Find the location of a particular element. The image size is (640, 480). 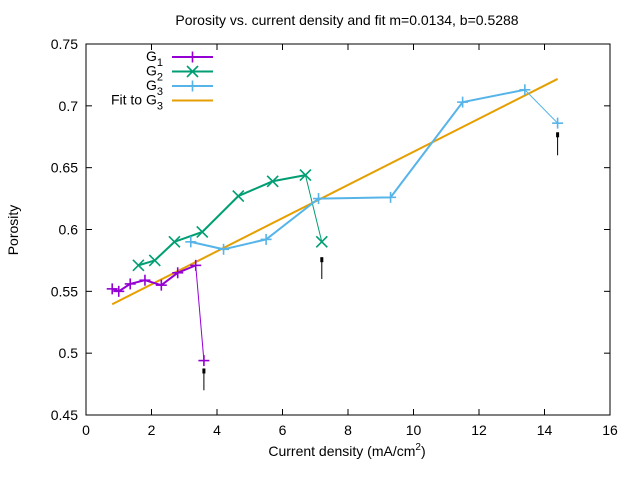

legend-label: G1 is located at coordinates (154, 58).